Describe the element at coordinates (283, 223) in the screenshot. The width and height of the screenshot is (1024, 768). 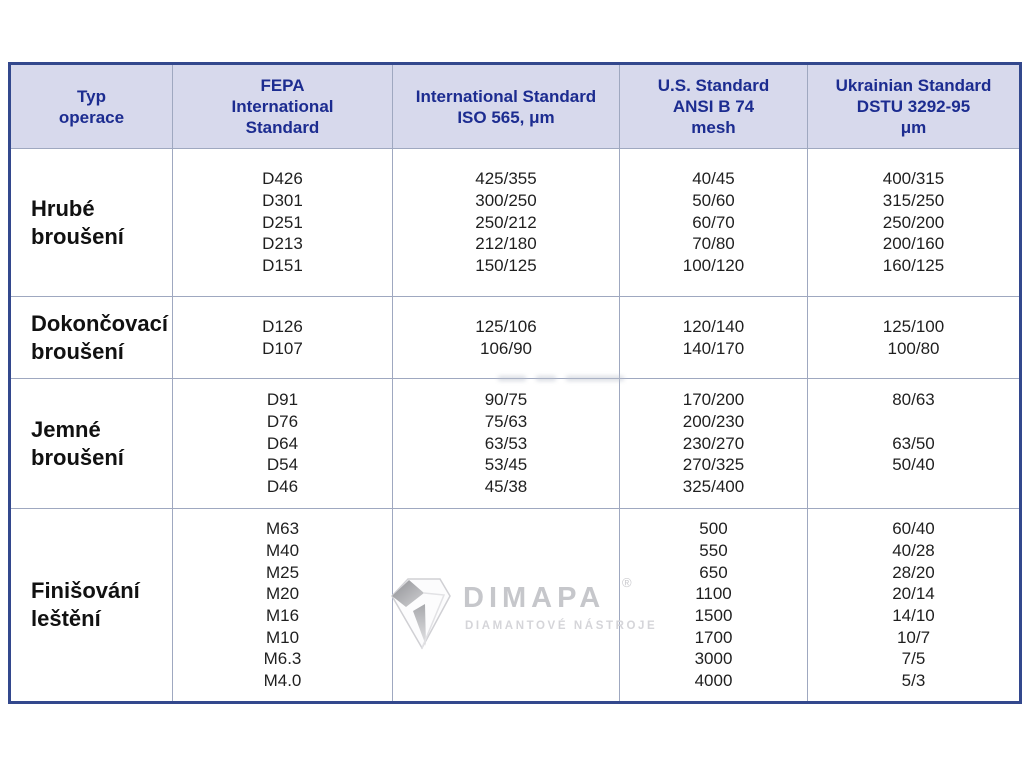
I see `fepa-values-row1: D426 D301 D251 D213 D151` at that location.